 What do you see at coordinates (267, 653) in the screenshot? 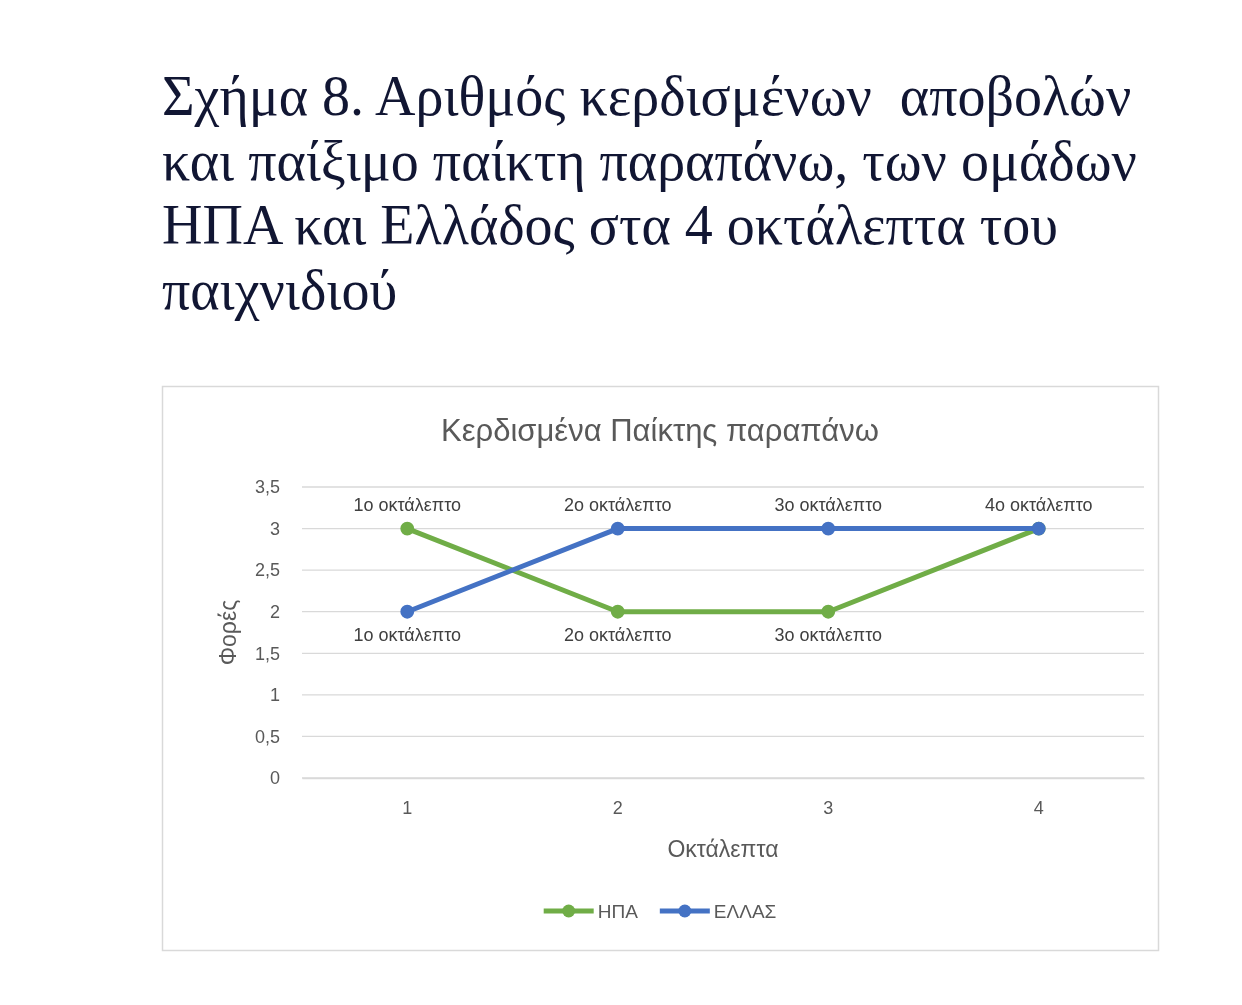
I see `y-tick-label: 1,5` at bounding box center [267, 653].